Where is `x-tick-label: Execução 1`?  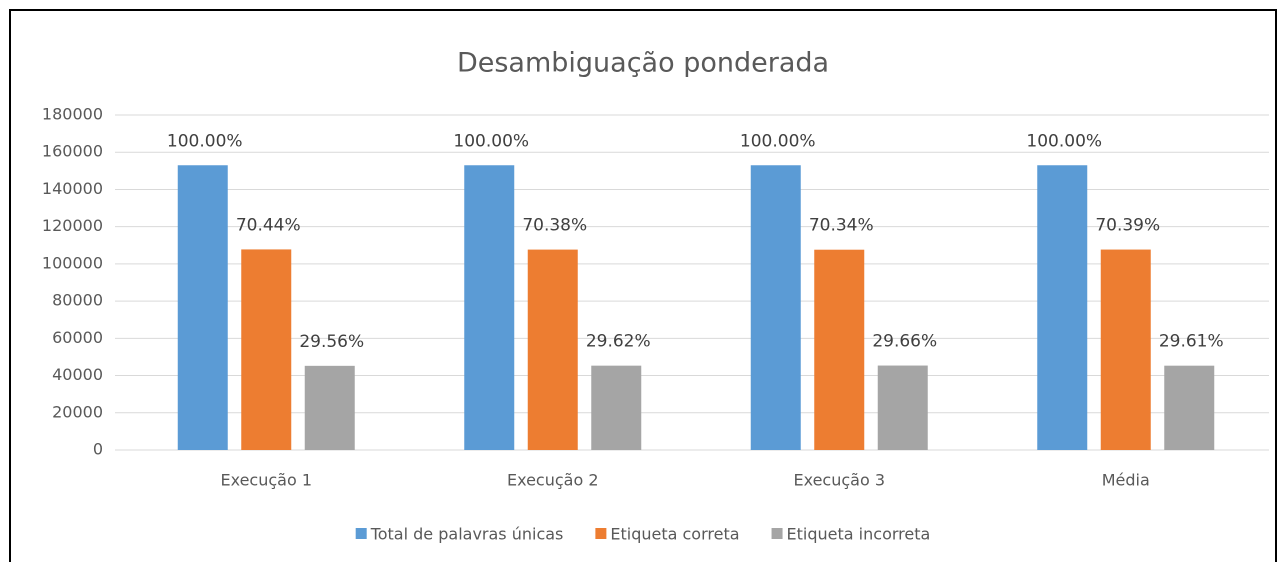 x-tick-label: Execução 1 is located at coordinates (266, 480).